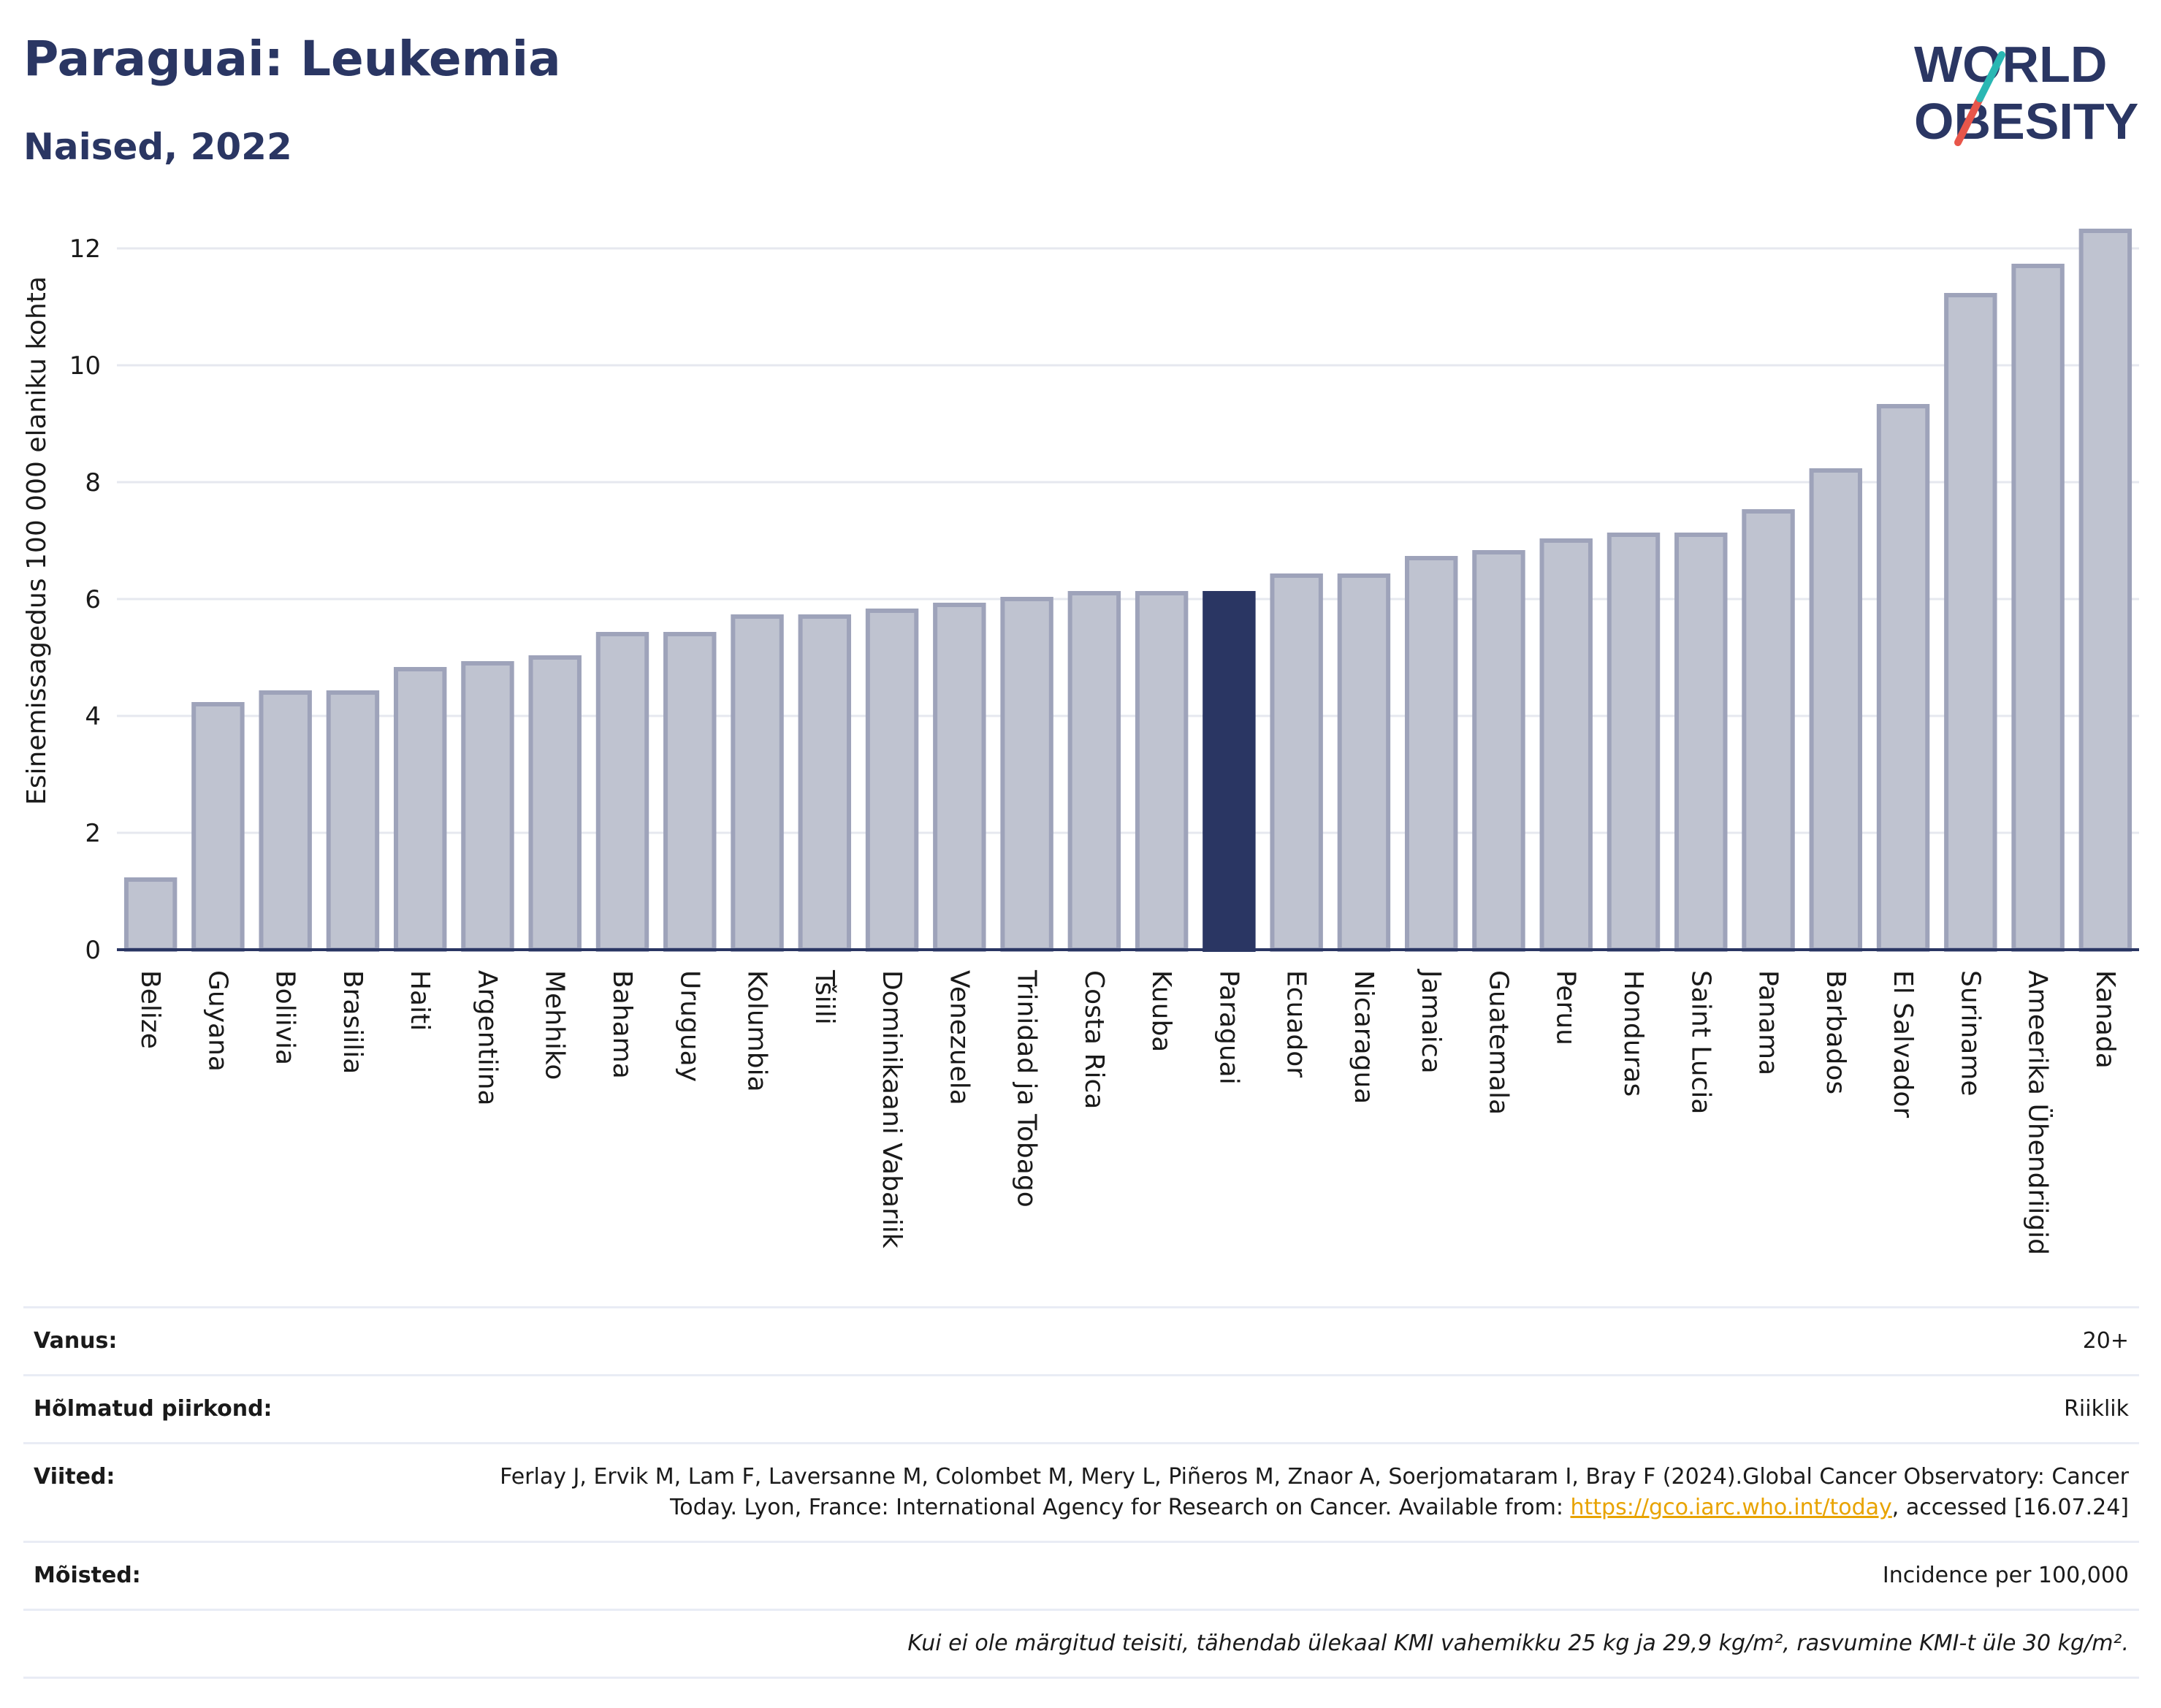 Image resolution: width=2161 pixels, height=1708 pixels. I want to click on bar-guyana, so click(218, 827).